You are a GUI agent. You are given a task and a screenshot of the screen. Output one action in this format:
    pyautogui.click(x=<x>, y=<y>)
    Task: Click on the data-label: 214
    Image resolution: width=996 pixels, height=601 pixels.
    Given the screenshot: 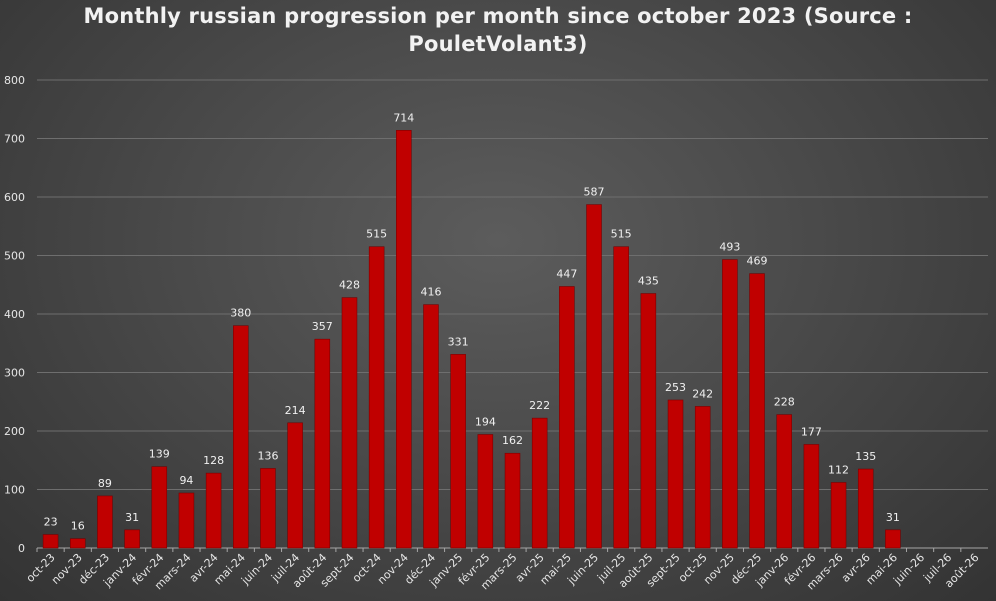 What is the action you would take?
    pyautogui.click(x=295, y=410)
    